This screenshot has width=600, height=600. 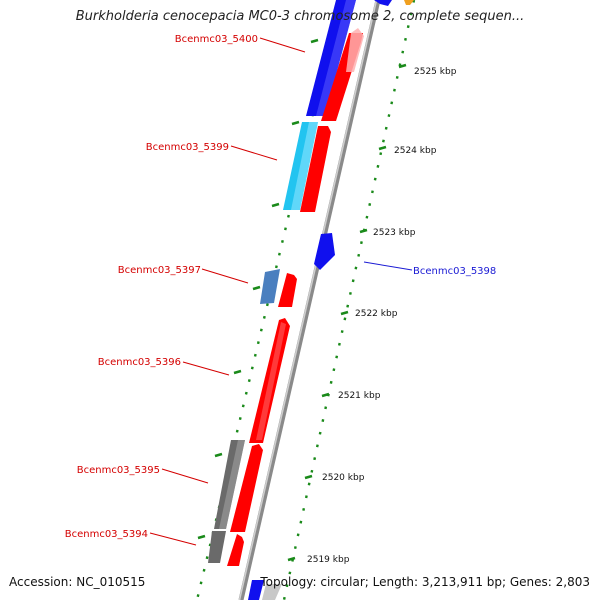 I want to click on accession-text: Accession: NC_010515, so click(x=77, y=582).